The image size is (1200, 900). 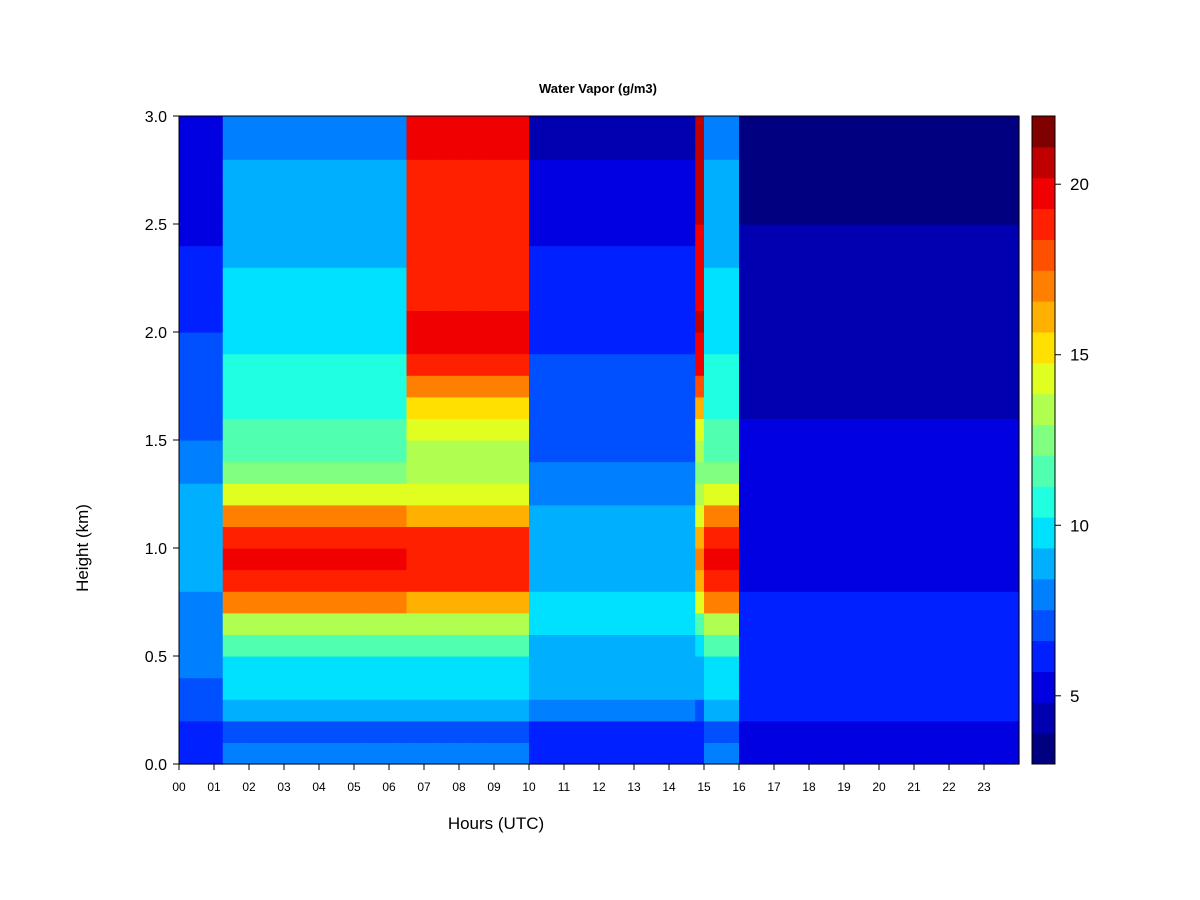 I want to click on x-tick-label: 07, so click(x=424, y=787).